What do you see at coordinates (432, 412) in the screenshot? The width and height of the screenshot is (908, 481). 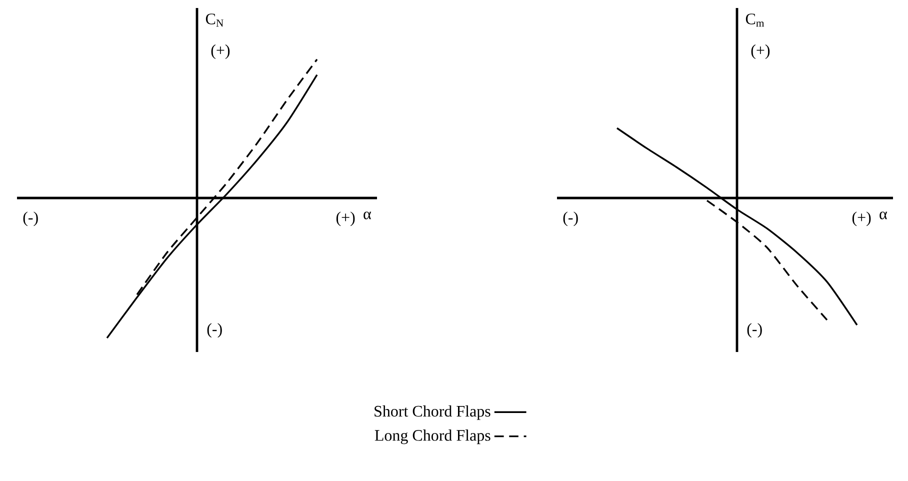 I see `legend-label: Short Chord Flaps` at bounding box center [432, 412].